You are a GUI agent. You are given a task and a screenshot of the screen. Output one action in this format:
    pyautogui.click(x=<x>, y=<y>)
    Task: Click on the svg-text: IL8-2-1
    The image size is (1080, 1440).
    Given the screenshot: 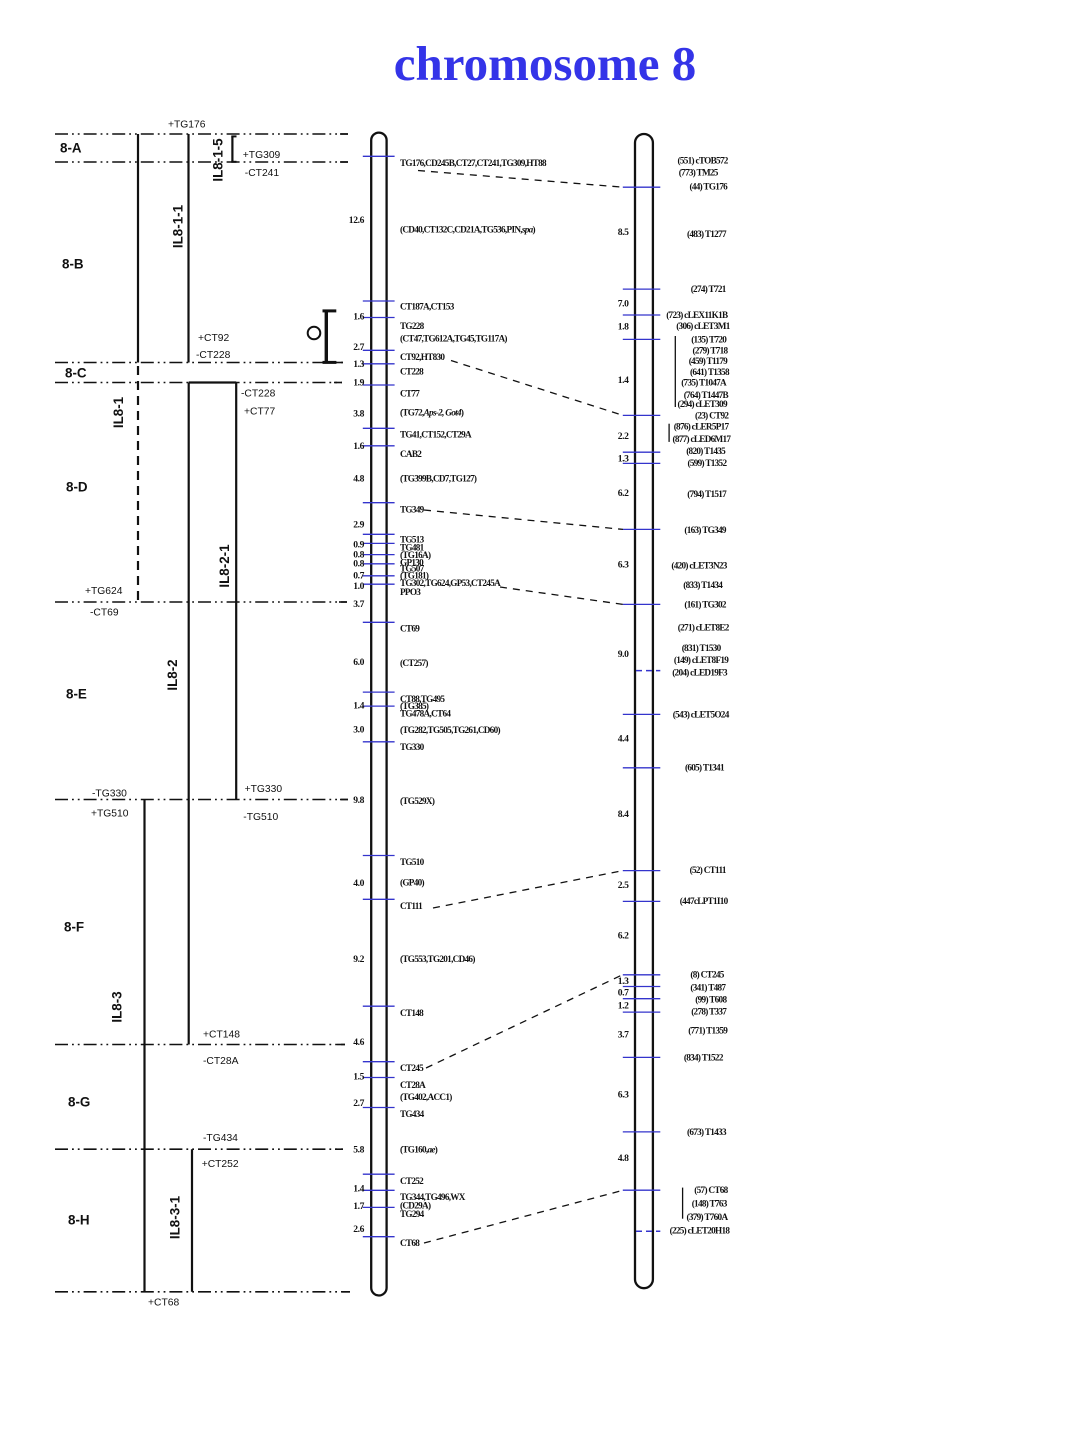 What is the action you would take?
    pyautogui.click(x=224, y=566)
    